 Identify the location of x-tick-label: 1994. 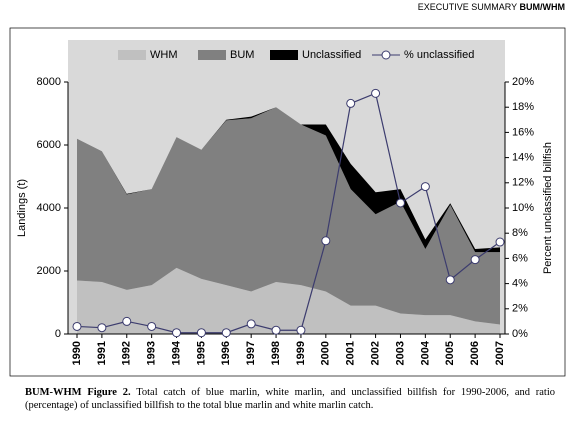
(176, 352).